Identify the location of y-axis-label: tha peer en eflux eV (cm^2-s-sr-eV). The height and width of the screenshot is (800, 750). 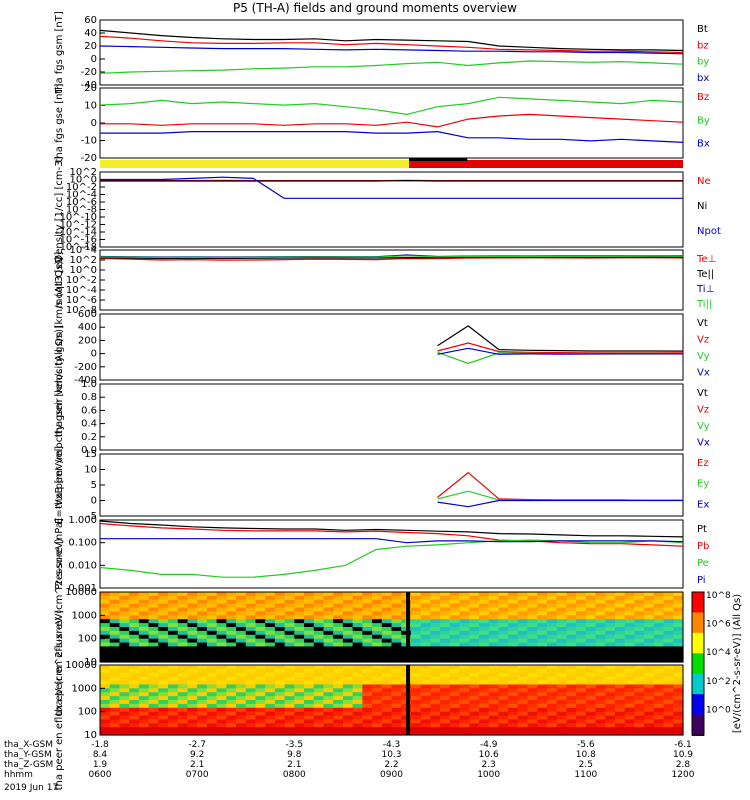
(59, 700).